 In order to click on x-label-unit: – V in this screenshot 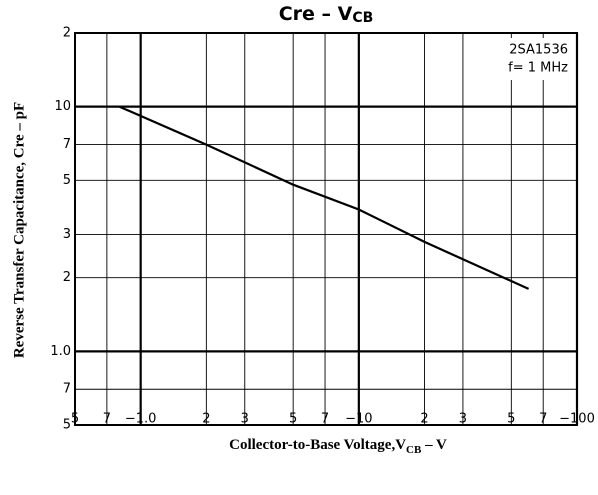, I will do `click(434, 445)`.